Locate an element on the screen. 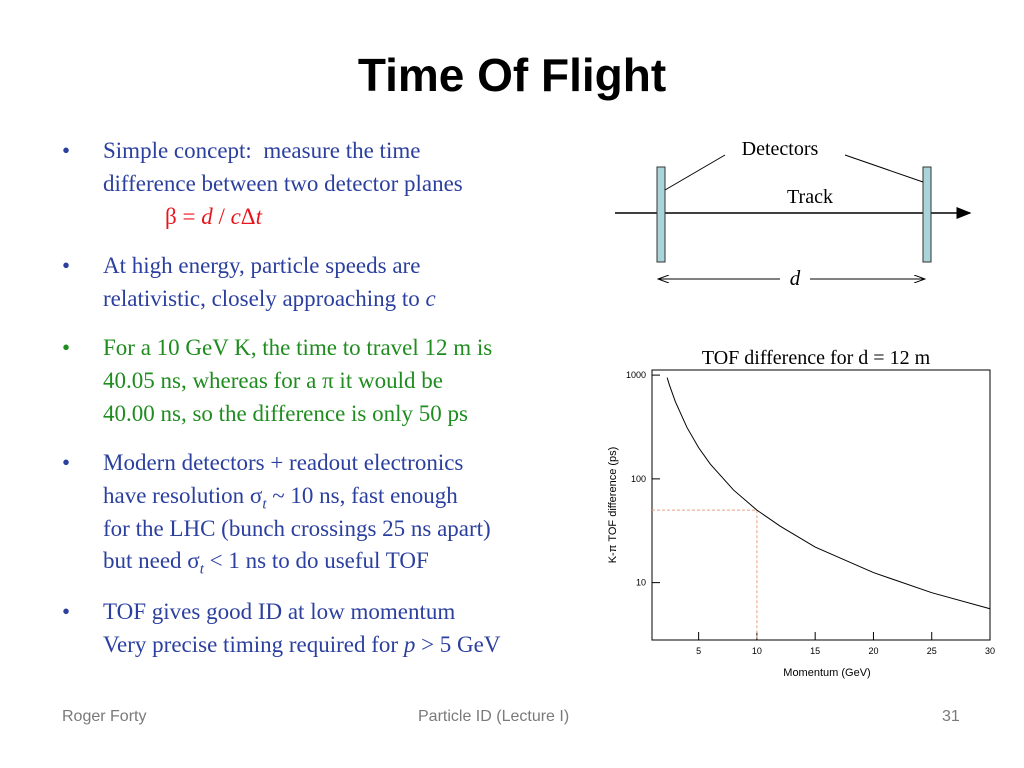 This screenshot has width=1024, height=768. text: Very precise timing required for is located at coordinates (253, 644).